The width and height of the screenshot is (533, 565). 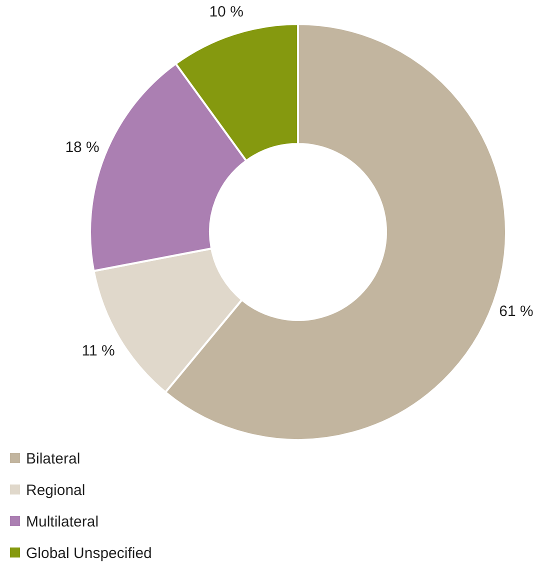 What do you see at coordinates (226, 12) in the screenshot?
I see `data-label: 10 %` at bounding box center [226, 12].